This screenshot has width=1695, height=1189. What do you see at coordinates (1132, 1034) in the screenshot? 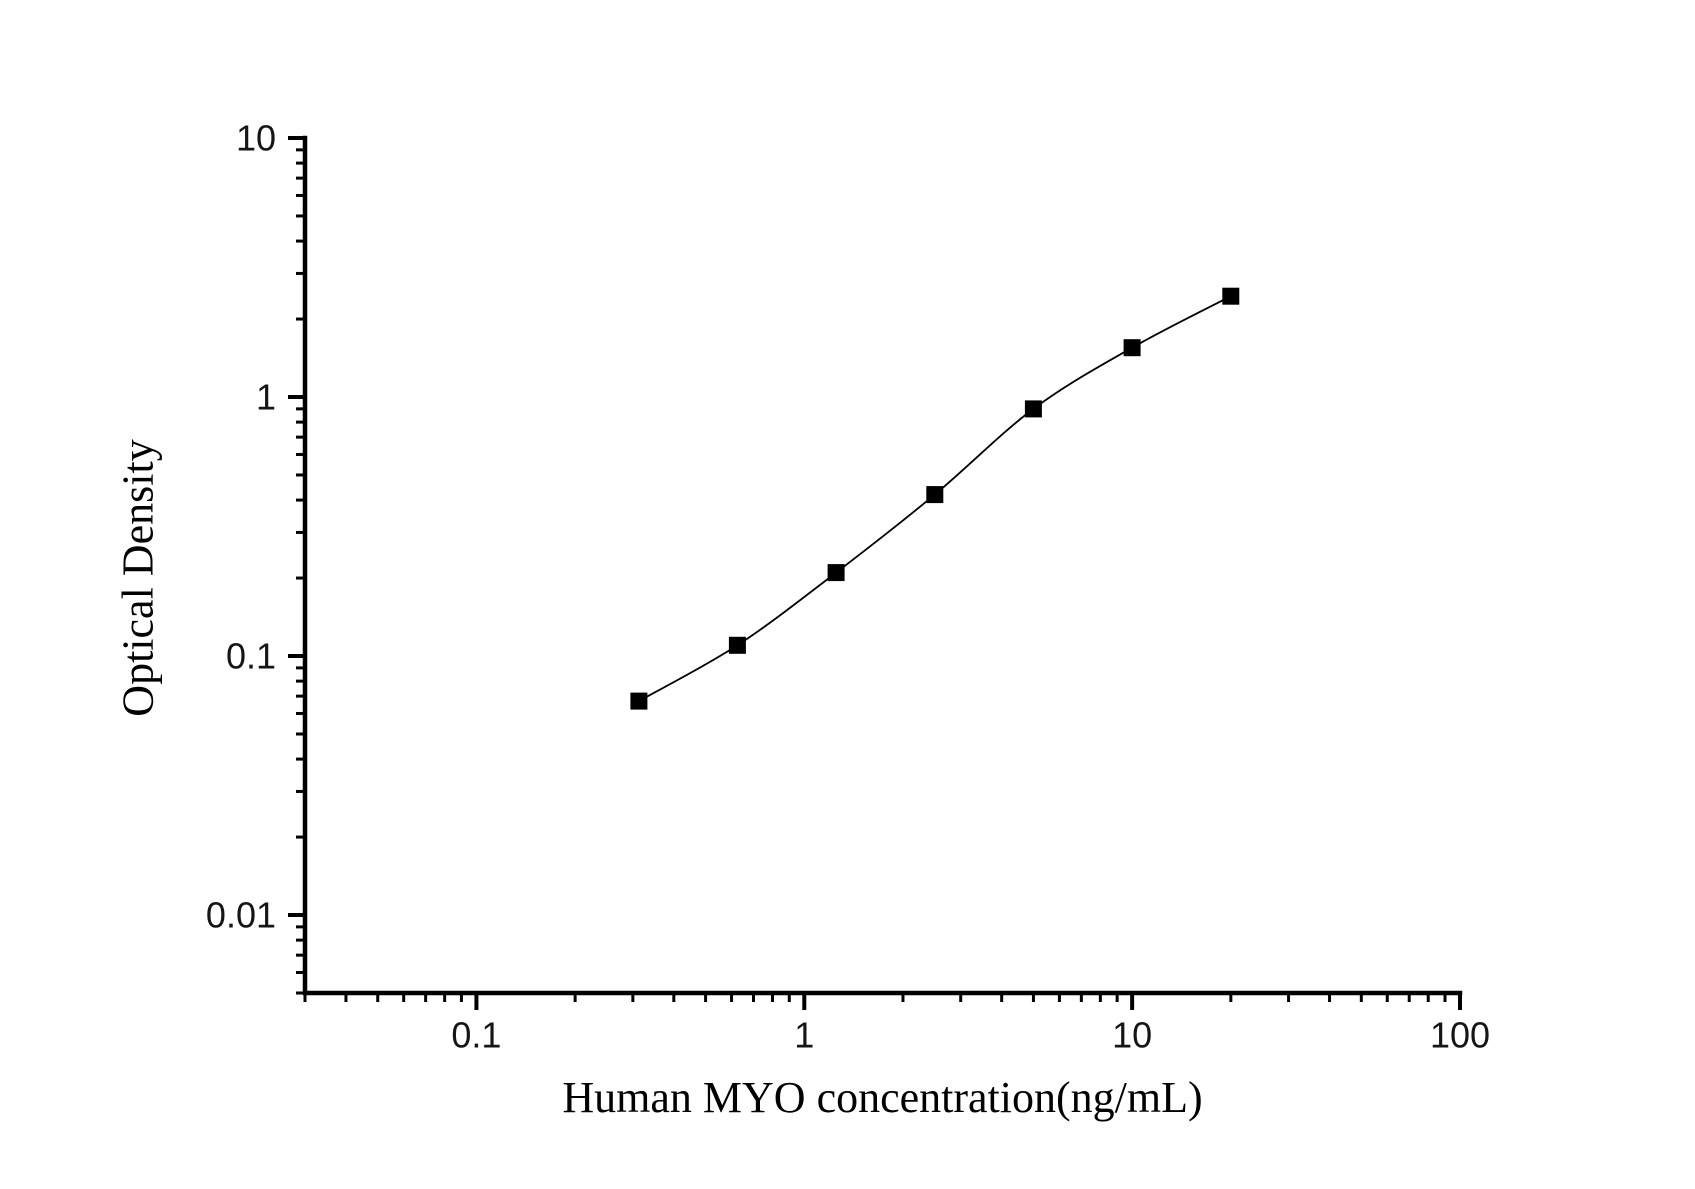
I see `x-tick-label: 10` at bounding box center [1132, 1034].